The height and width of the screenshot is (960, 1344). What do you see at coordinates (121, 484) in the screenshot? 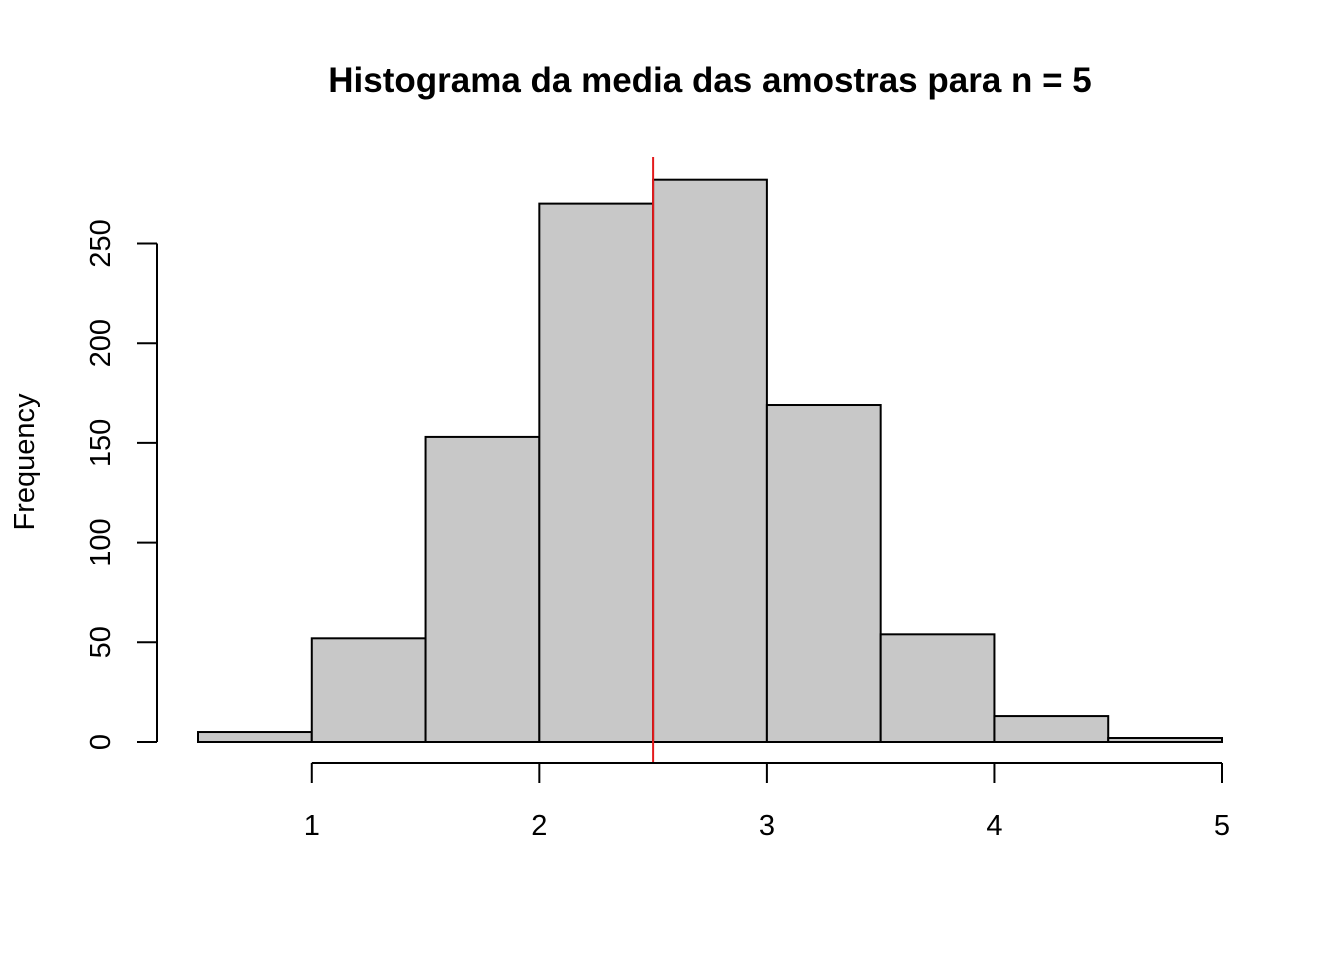
I see `y-axis: 0 50 100 150 200 250` at bounding box center [121, 484].